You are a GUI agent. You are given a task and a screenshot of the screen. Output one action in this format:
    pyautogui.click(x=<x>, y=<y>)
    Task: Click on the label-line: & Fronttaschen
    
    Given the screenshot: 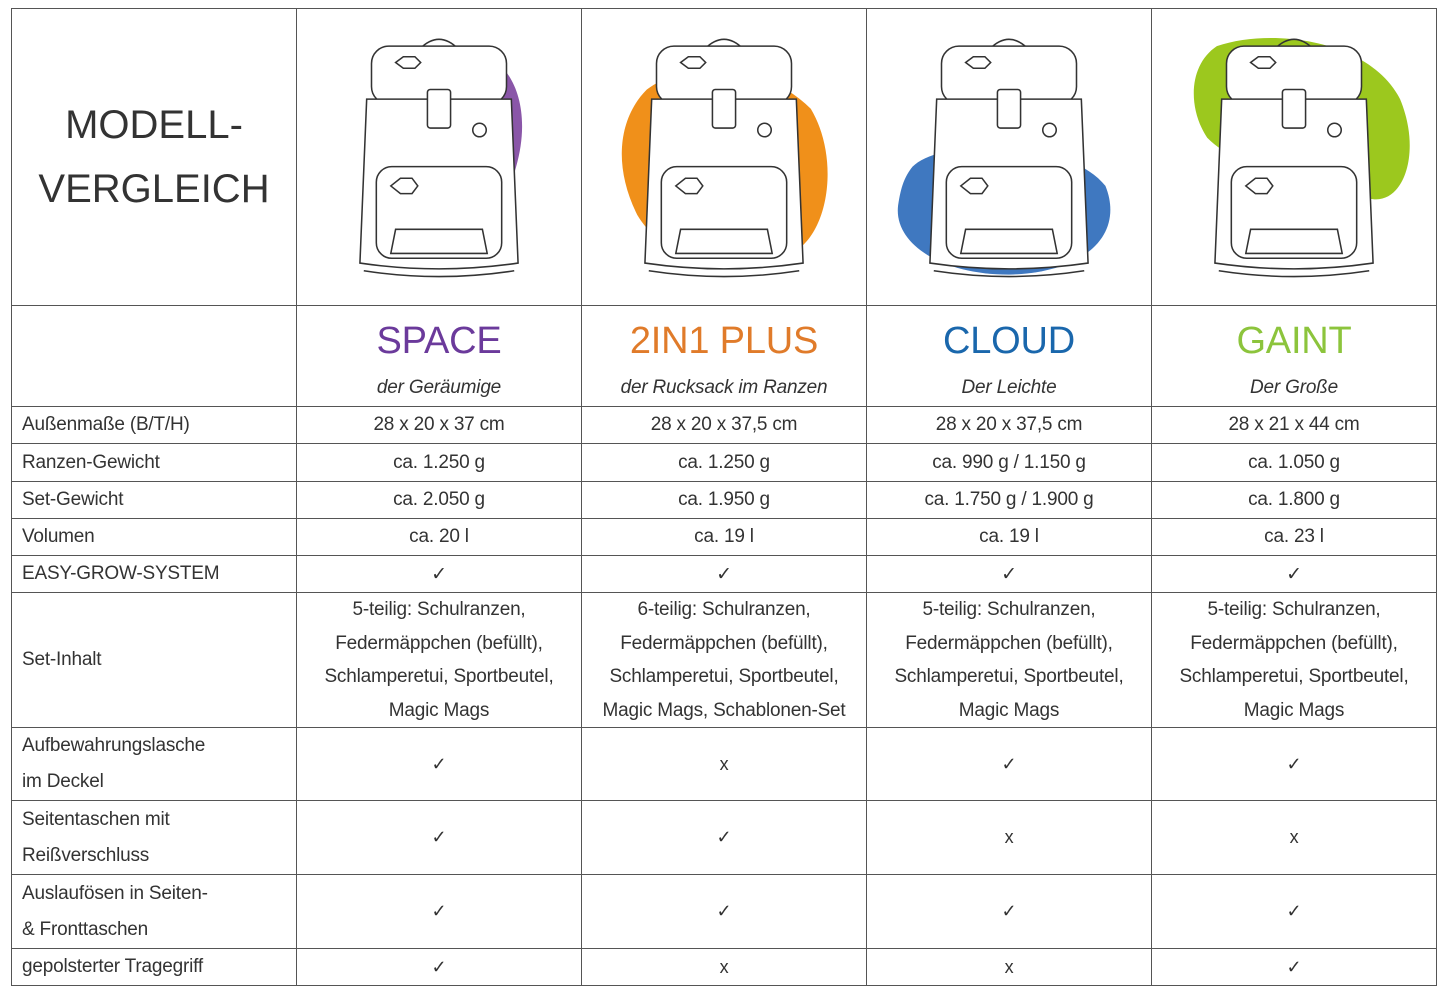 What is the action you would take?
    pyautogui.click(x=85, y=929)
    